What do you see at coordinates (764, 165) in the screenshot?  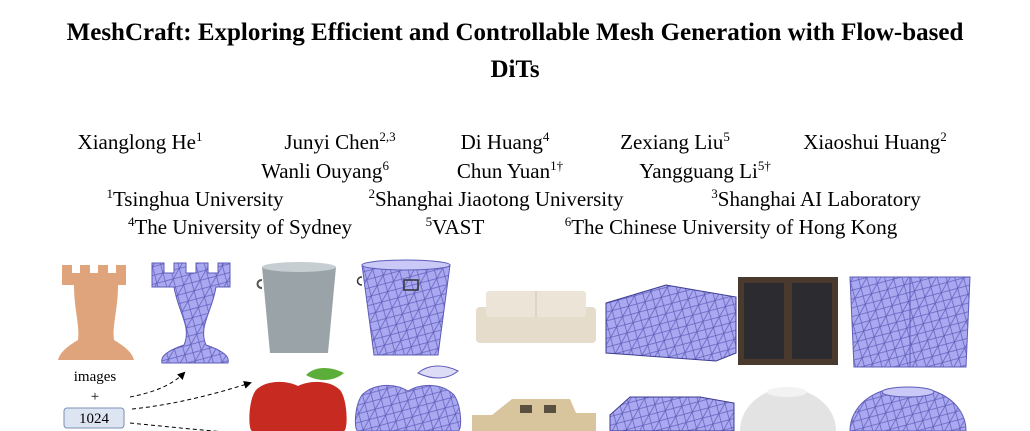 I see `author-sup: 5†` at bounding box center [764, 165].